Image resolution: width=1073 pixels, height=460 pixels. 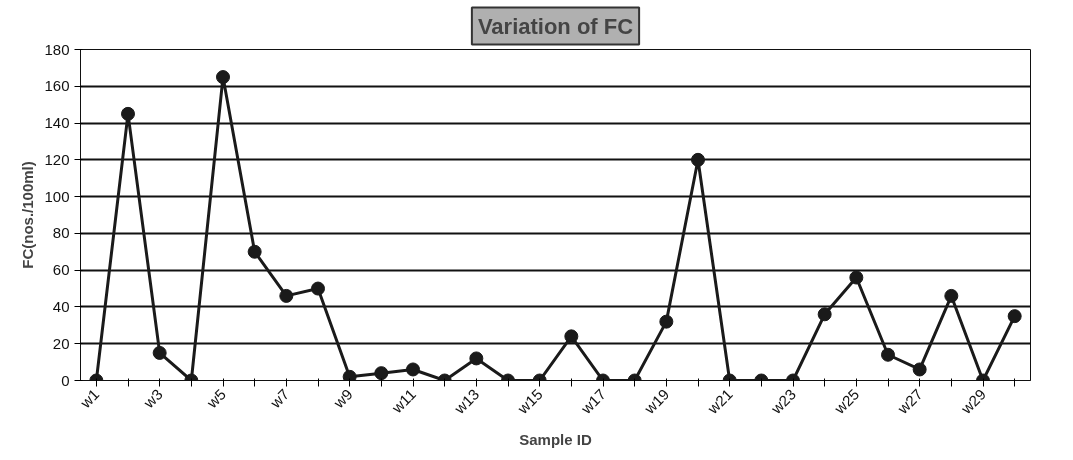 I want to click on y-tick-label: 180, so click(x=57, y=49).